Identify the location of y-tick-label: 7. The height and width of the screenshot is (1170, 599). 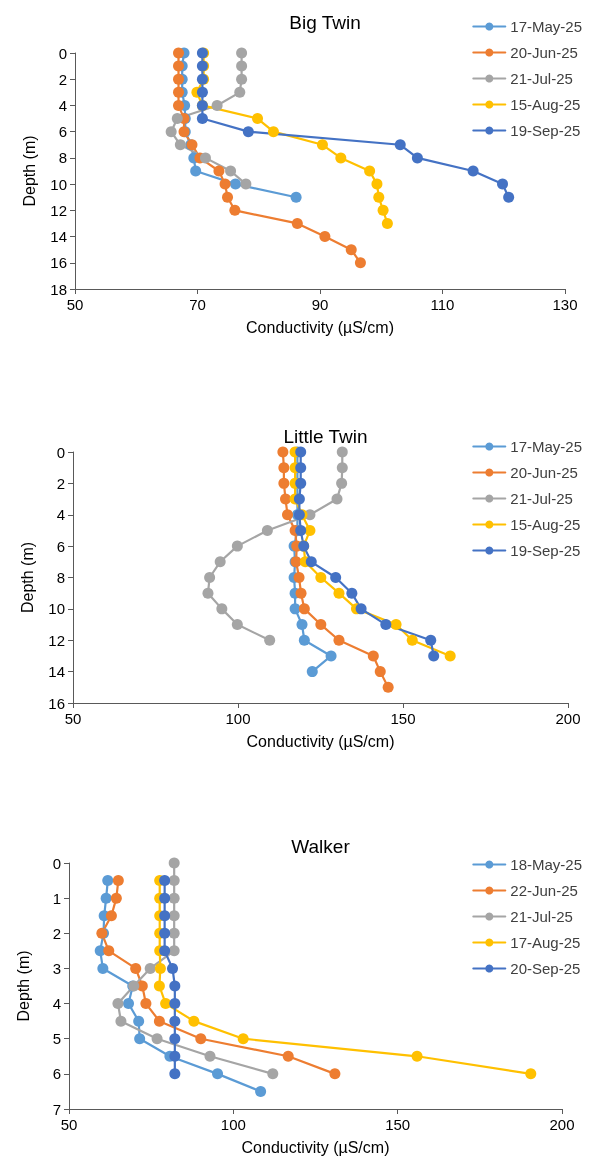
(56, 1109).